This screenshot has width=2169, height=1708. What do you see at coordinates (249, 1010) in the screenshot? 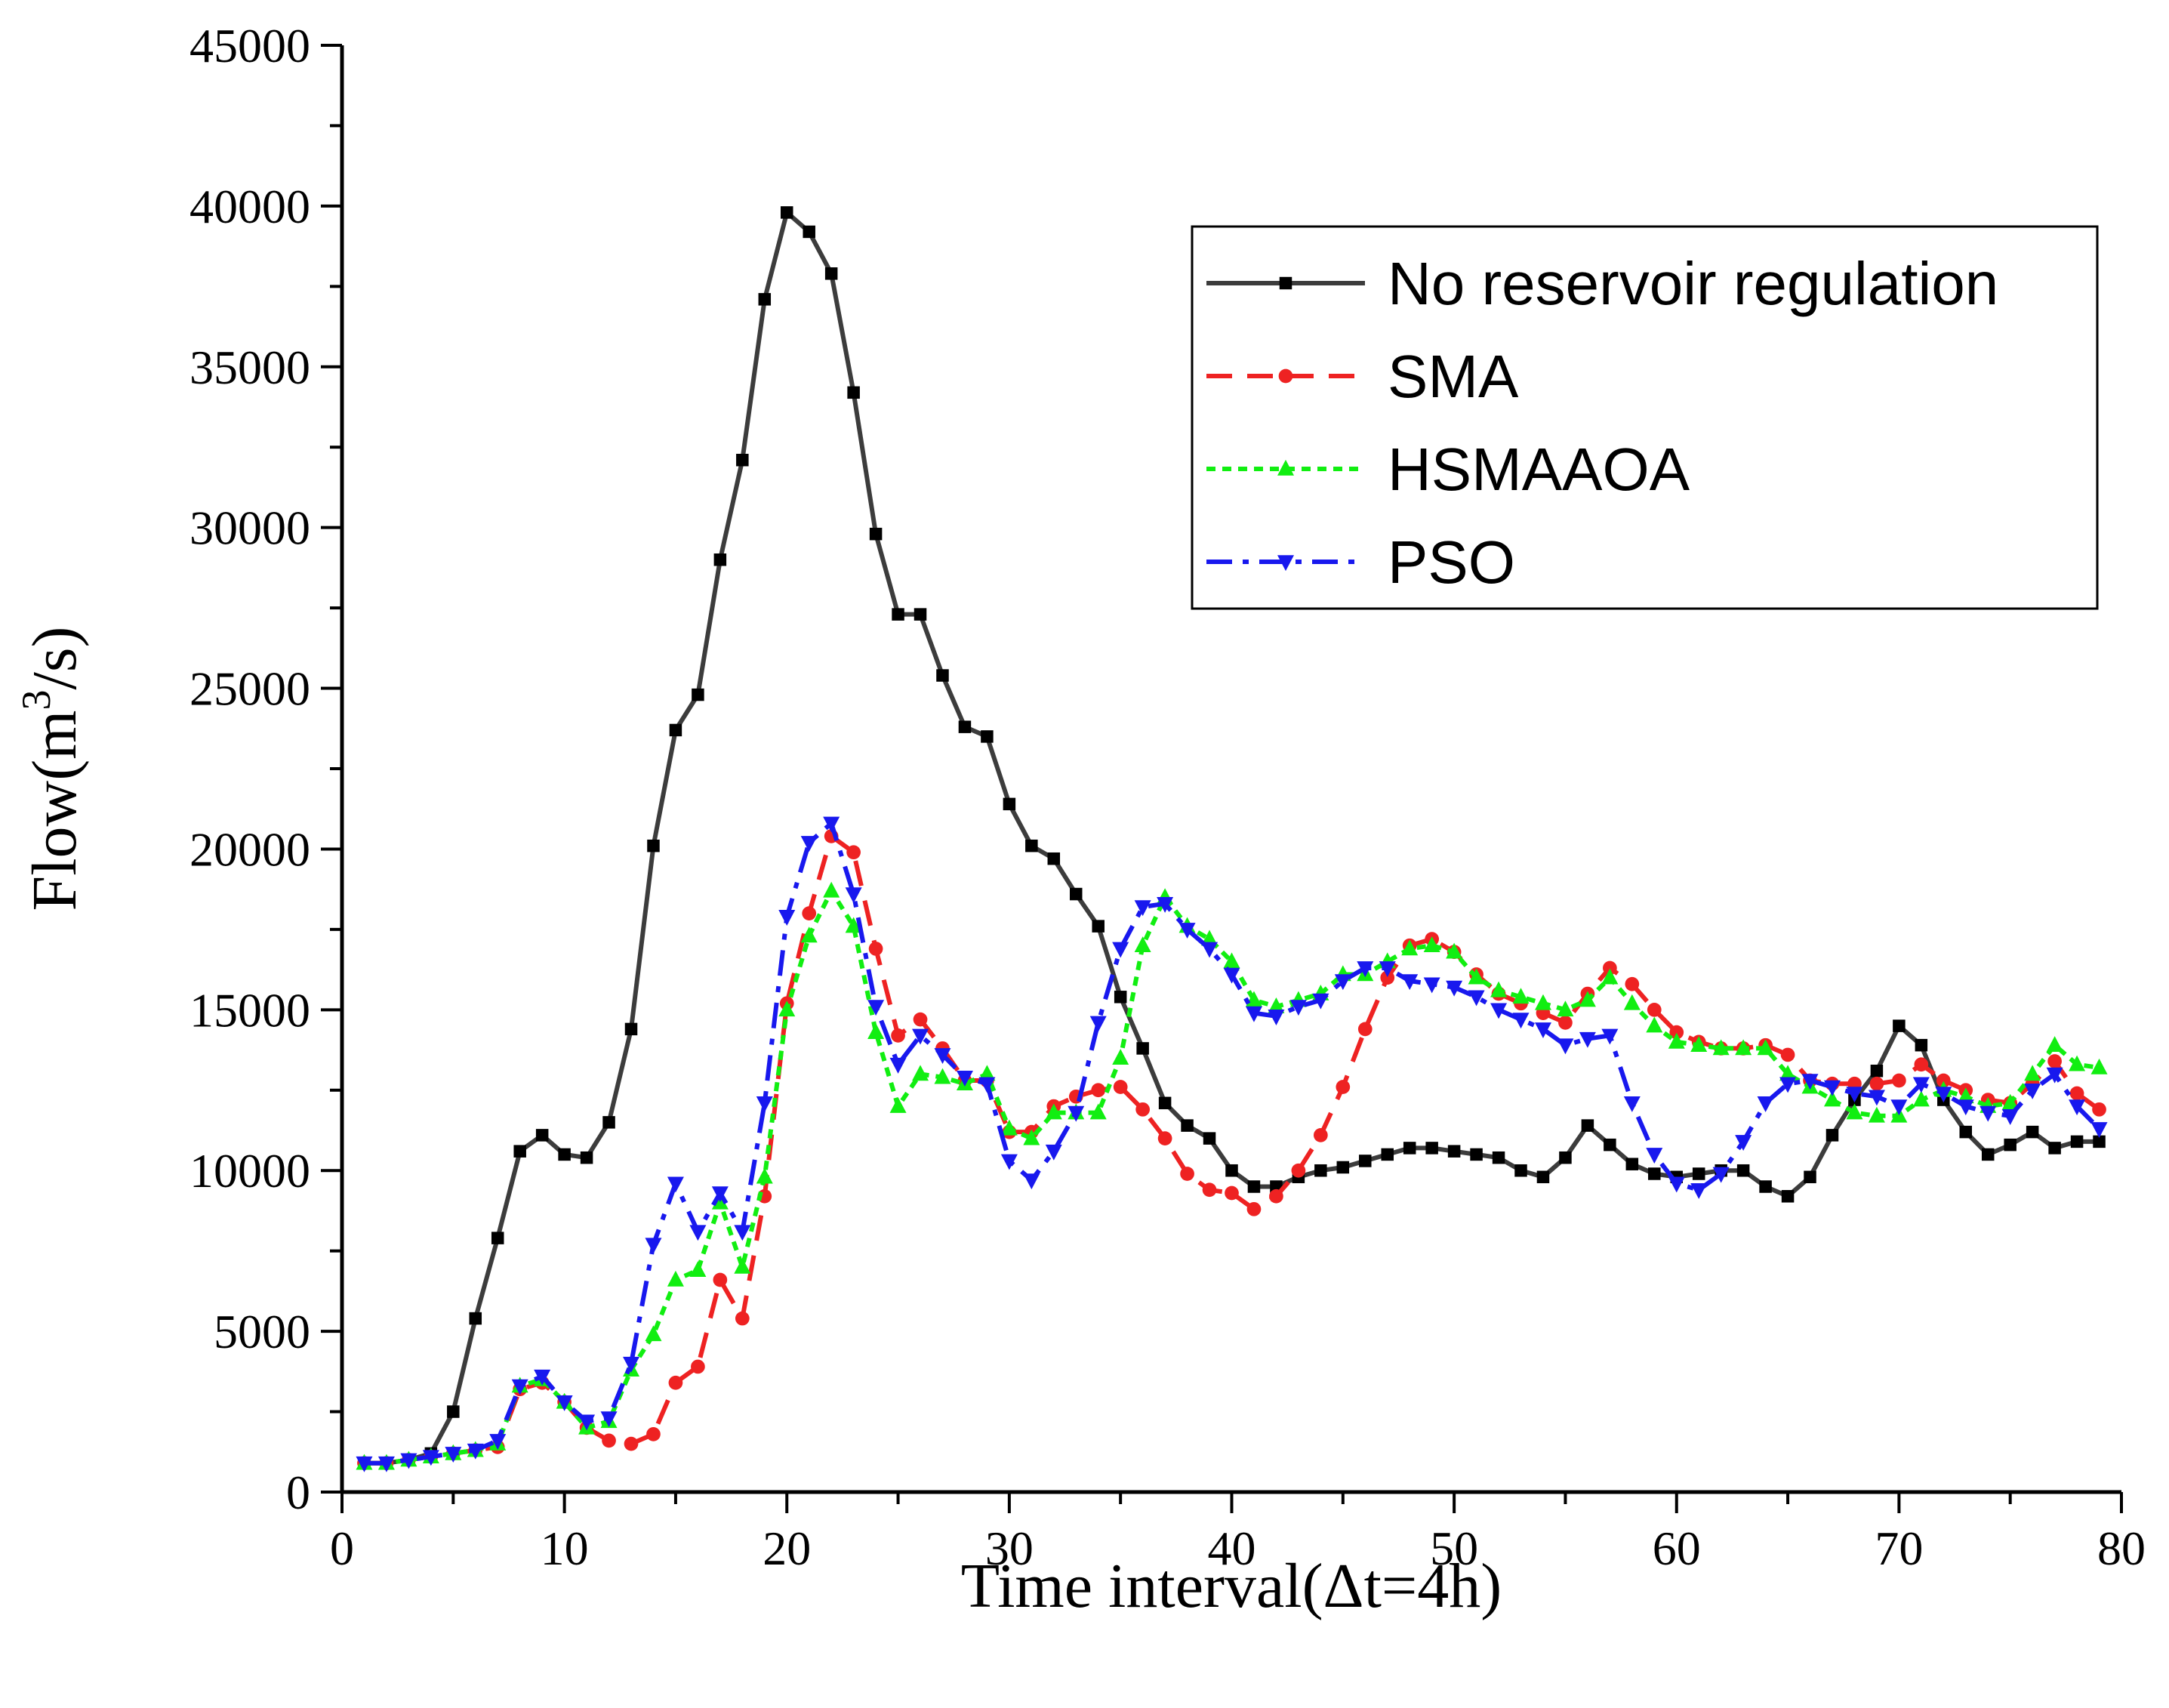
I see `y-tick-label: 15000` at bounding box center [249, 1010].